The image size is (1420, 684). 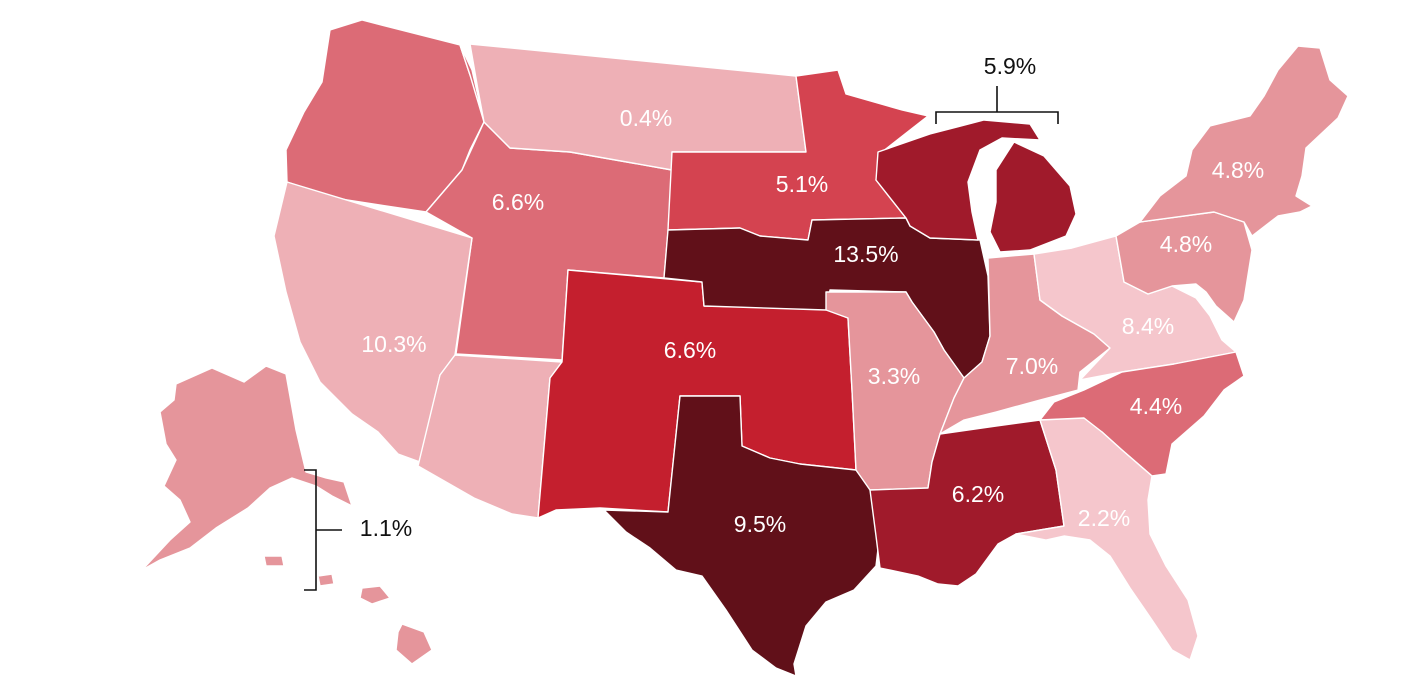 What do you see at coordinates (646, 118) in the screenshot?
I see `label-montana-dakotas: 0.4%` at bounding box center [646, 118].